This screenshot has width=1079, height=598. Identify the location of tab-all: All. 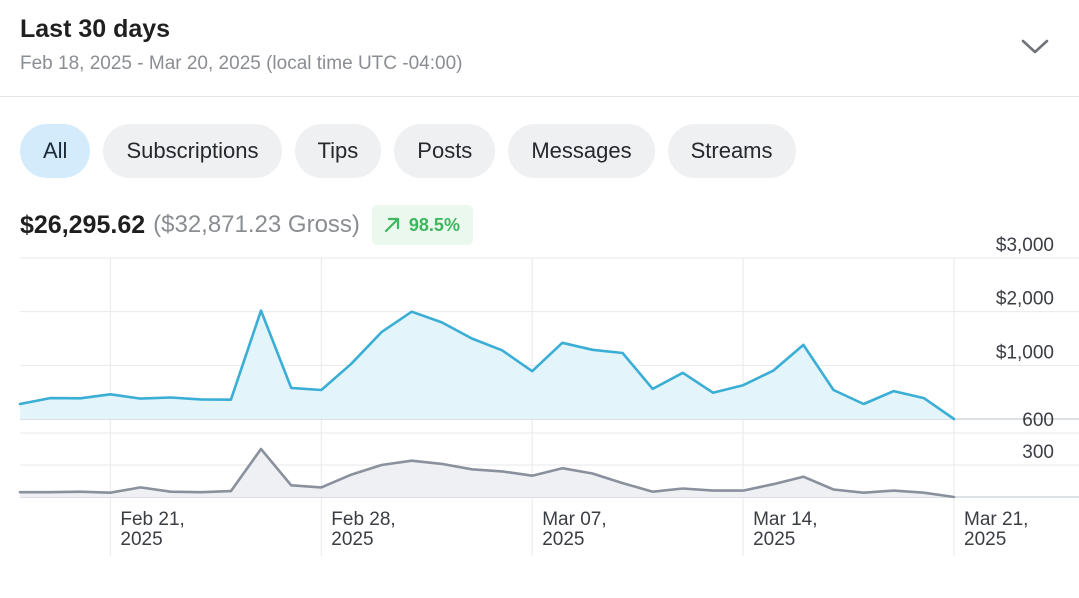
(55, 151).